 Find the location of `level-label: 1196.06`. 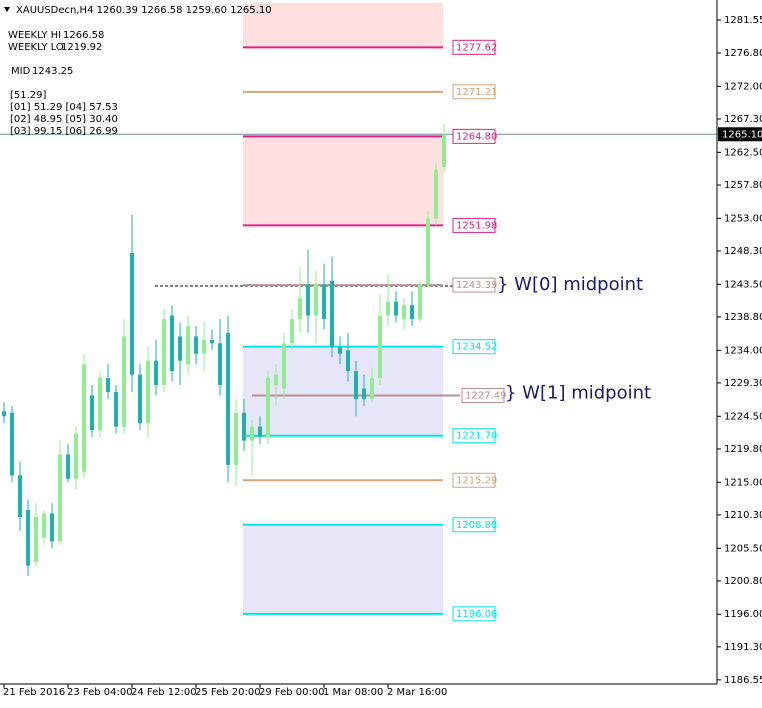

level-label: 1196.06 is located at coordinates (476, 614).